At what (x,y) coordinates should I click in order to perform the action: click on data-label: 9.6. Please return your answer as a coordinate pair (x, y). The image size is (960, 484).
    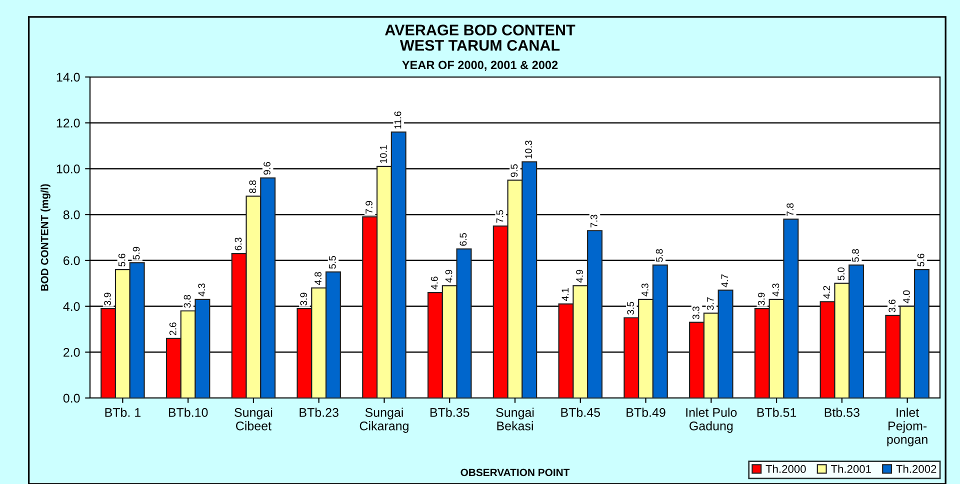
    Looking at the image, I should click on (267, 168).